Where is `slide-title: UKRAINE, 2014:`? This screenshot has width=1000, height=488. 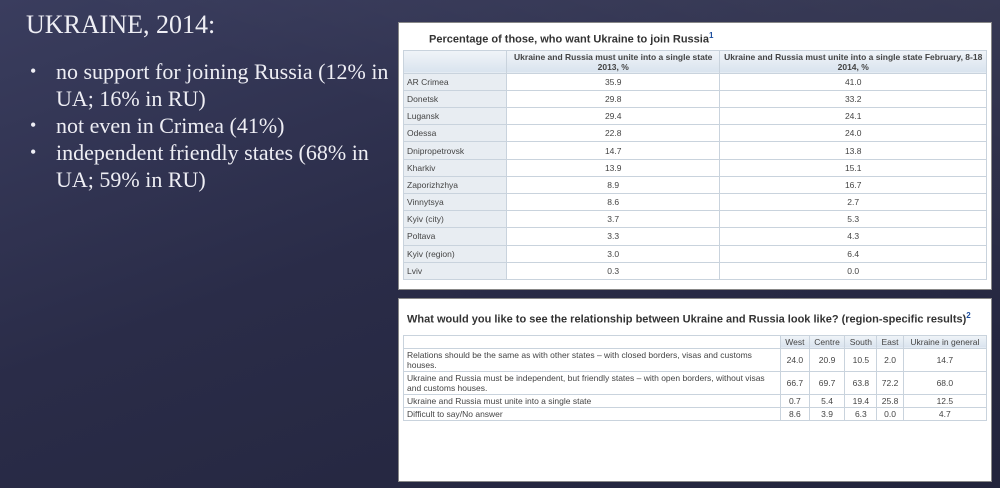 slide-title: UKRAINE, 2014: is located at coordinates (121, 24).